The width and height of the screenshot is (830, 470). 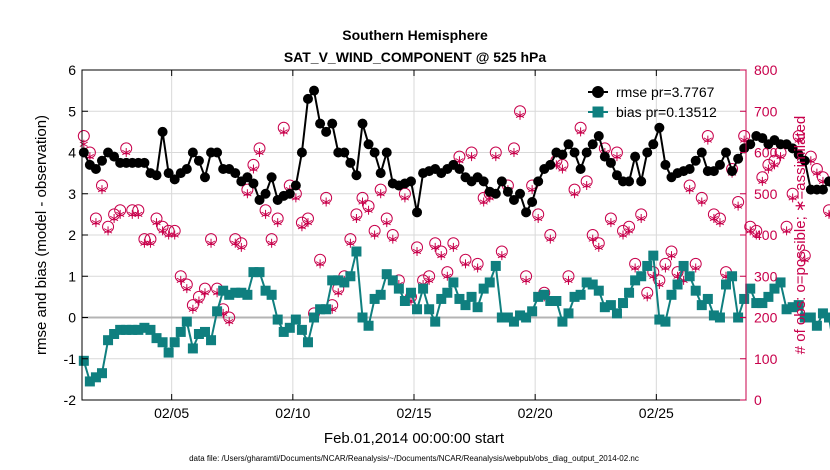 What do you see at coordinates (766, 235) in the screenshot?
I see `y-right-tick-label: 400` at bounding box center [766, 235].